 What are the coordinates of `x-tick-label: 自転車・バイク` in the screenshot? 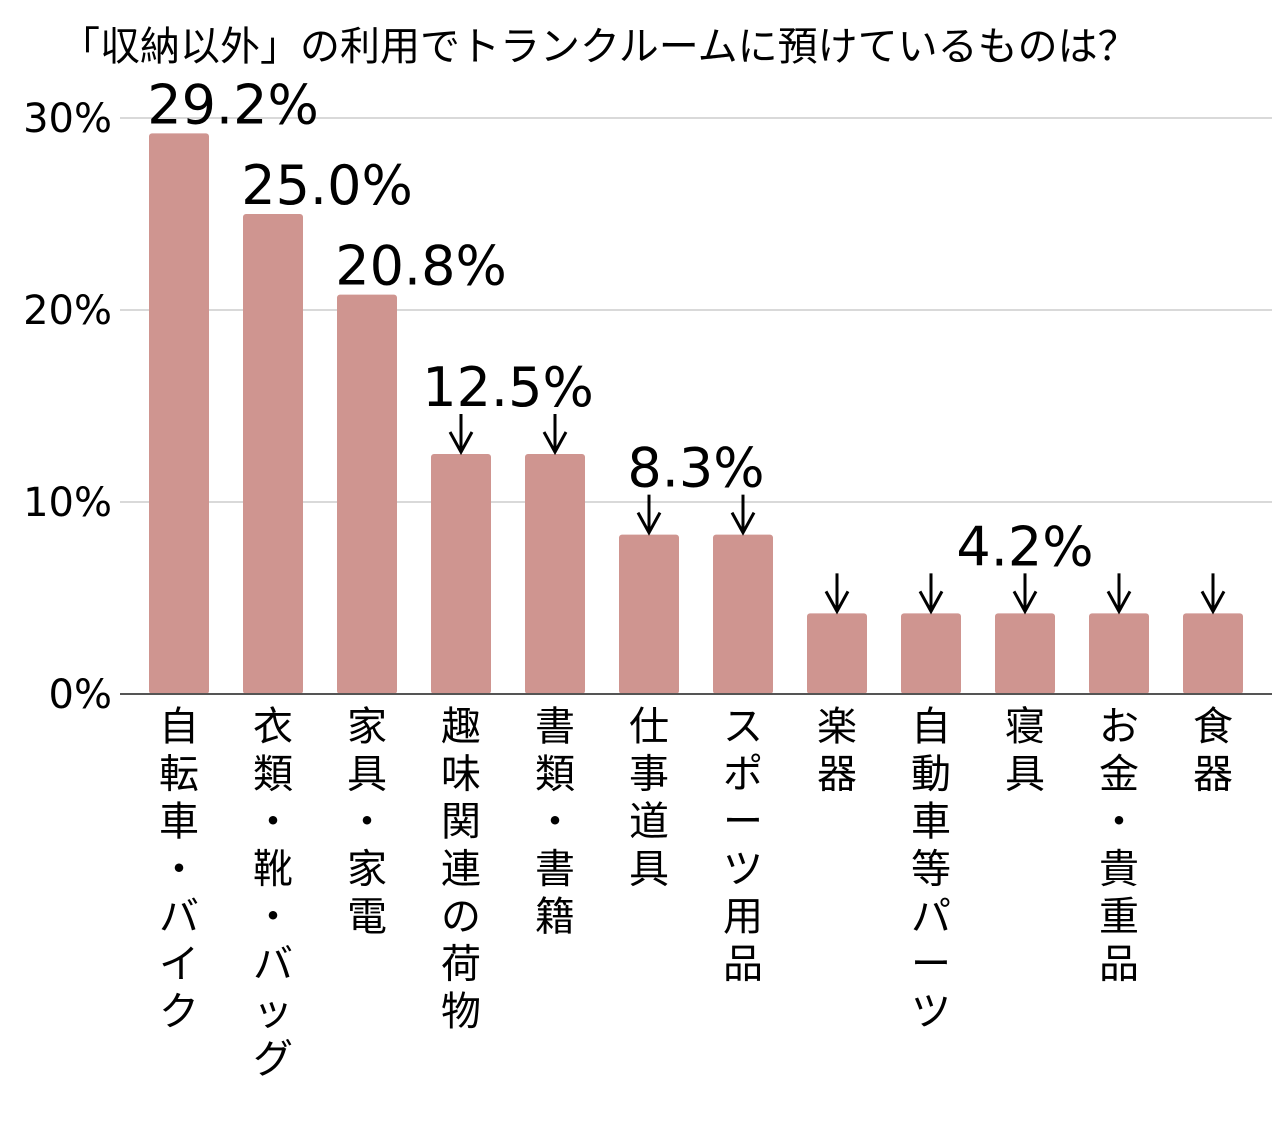 It's located at (179, 869).